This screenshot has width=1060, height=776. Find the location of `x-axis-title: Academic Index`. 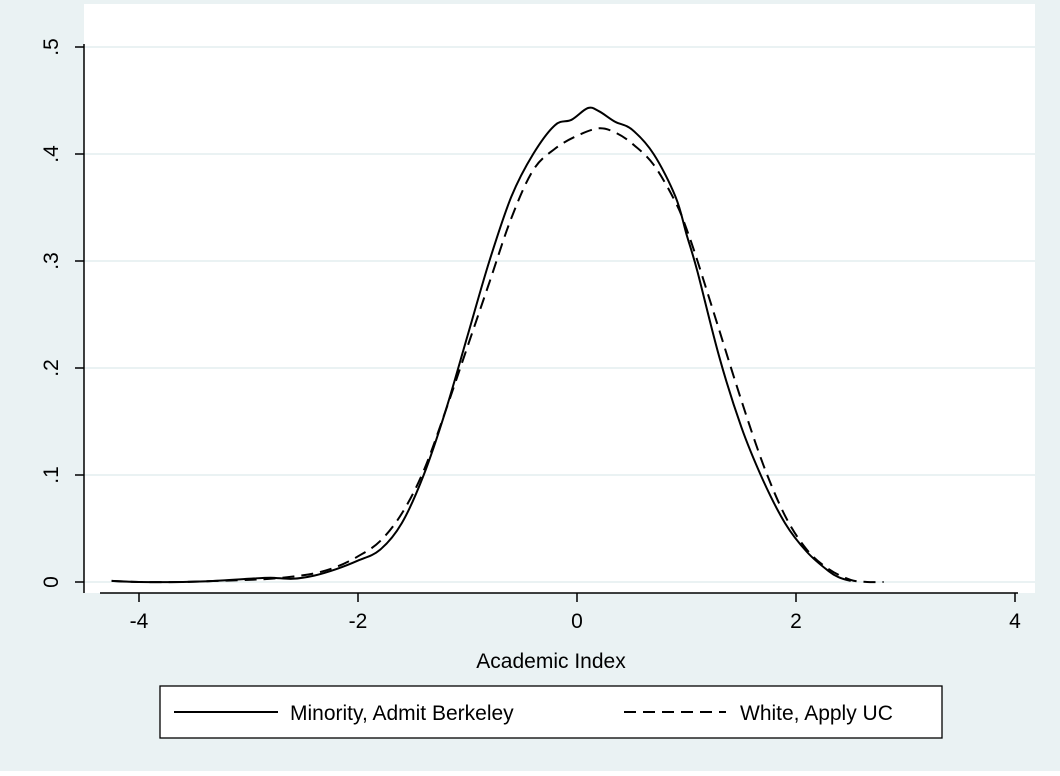

x-axis-title: Academic Index is located at coordinates (551, 661).